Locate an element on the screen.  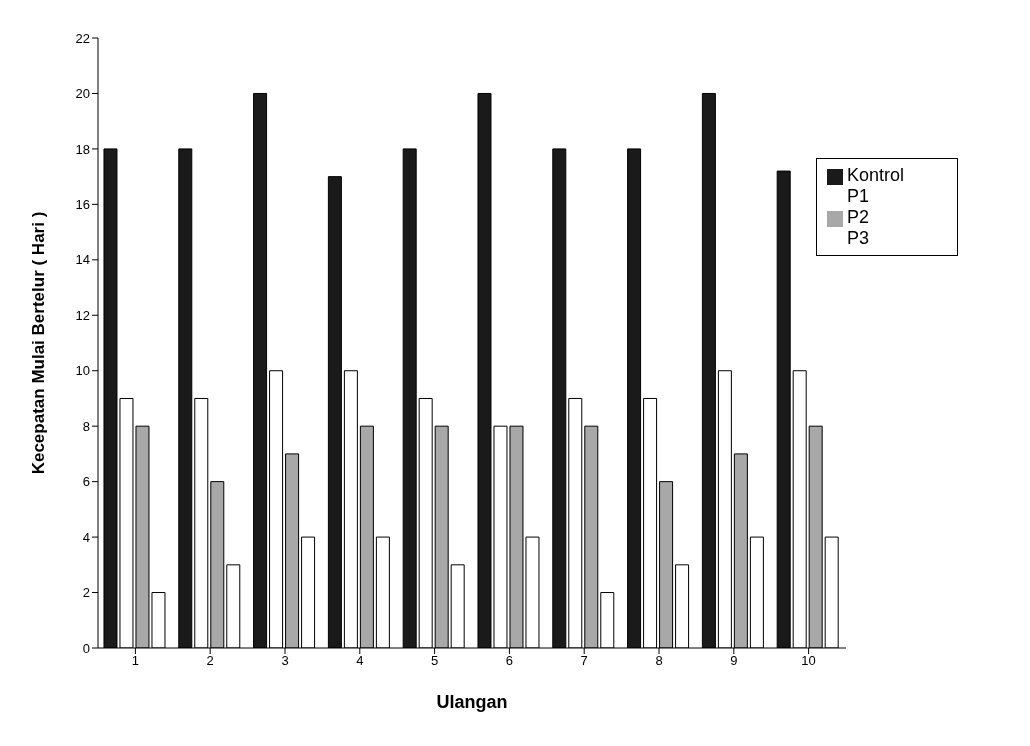
x-tick-label: 4 is located at coordinates (360, 661).